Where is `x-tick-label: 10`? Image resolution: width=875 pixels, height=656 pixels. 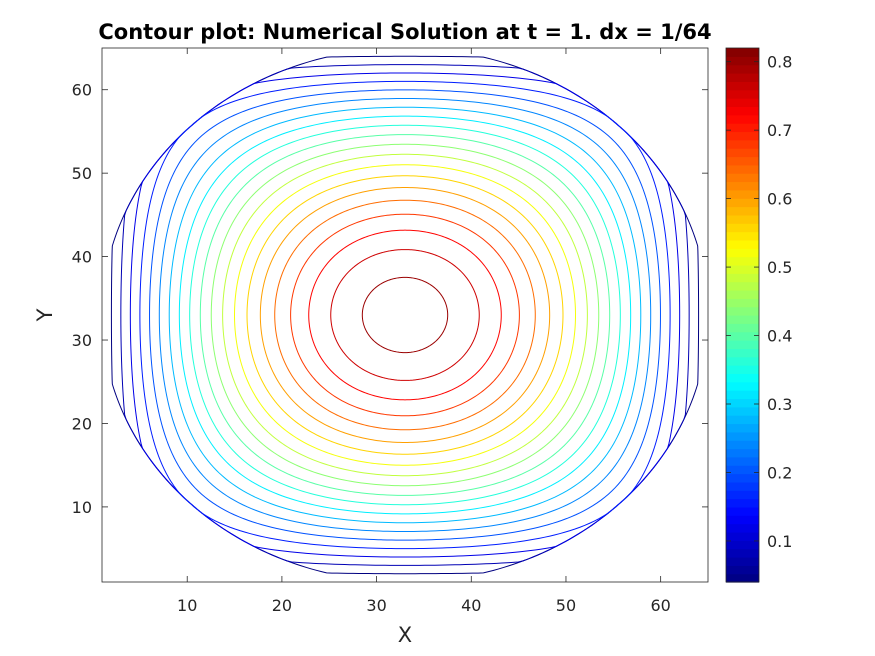
x-tick-label: 10 is located at coordinates (187, 605).